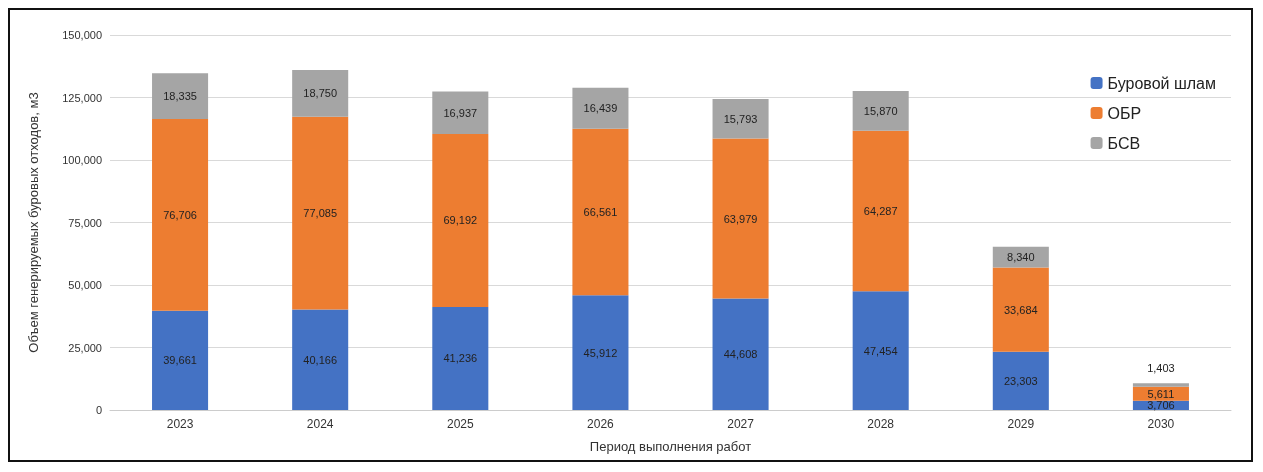 This screenshot has width=1263, height=472. Describe the element at coordinates (1021, 257) in the screenshot. I see `data-label: 8,340` at that location.